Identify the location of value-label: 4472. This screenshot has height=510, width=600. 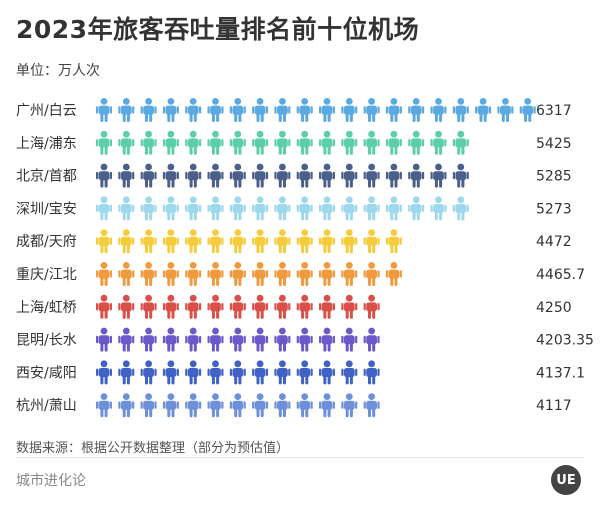
(554, 242).